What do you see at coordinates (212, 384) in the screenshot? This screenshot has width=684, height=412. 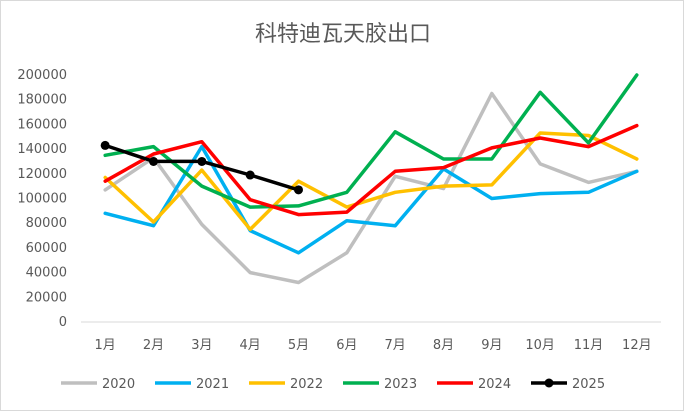 I see `legend-label: 2021` at bounding box center [212, 384].